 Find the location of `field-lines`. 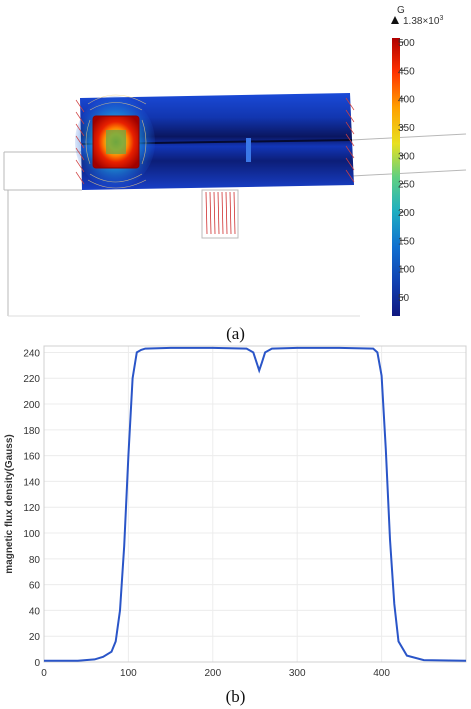

field-lines is located at coordinates (116, 141).